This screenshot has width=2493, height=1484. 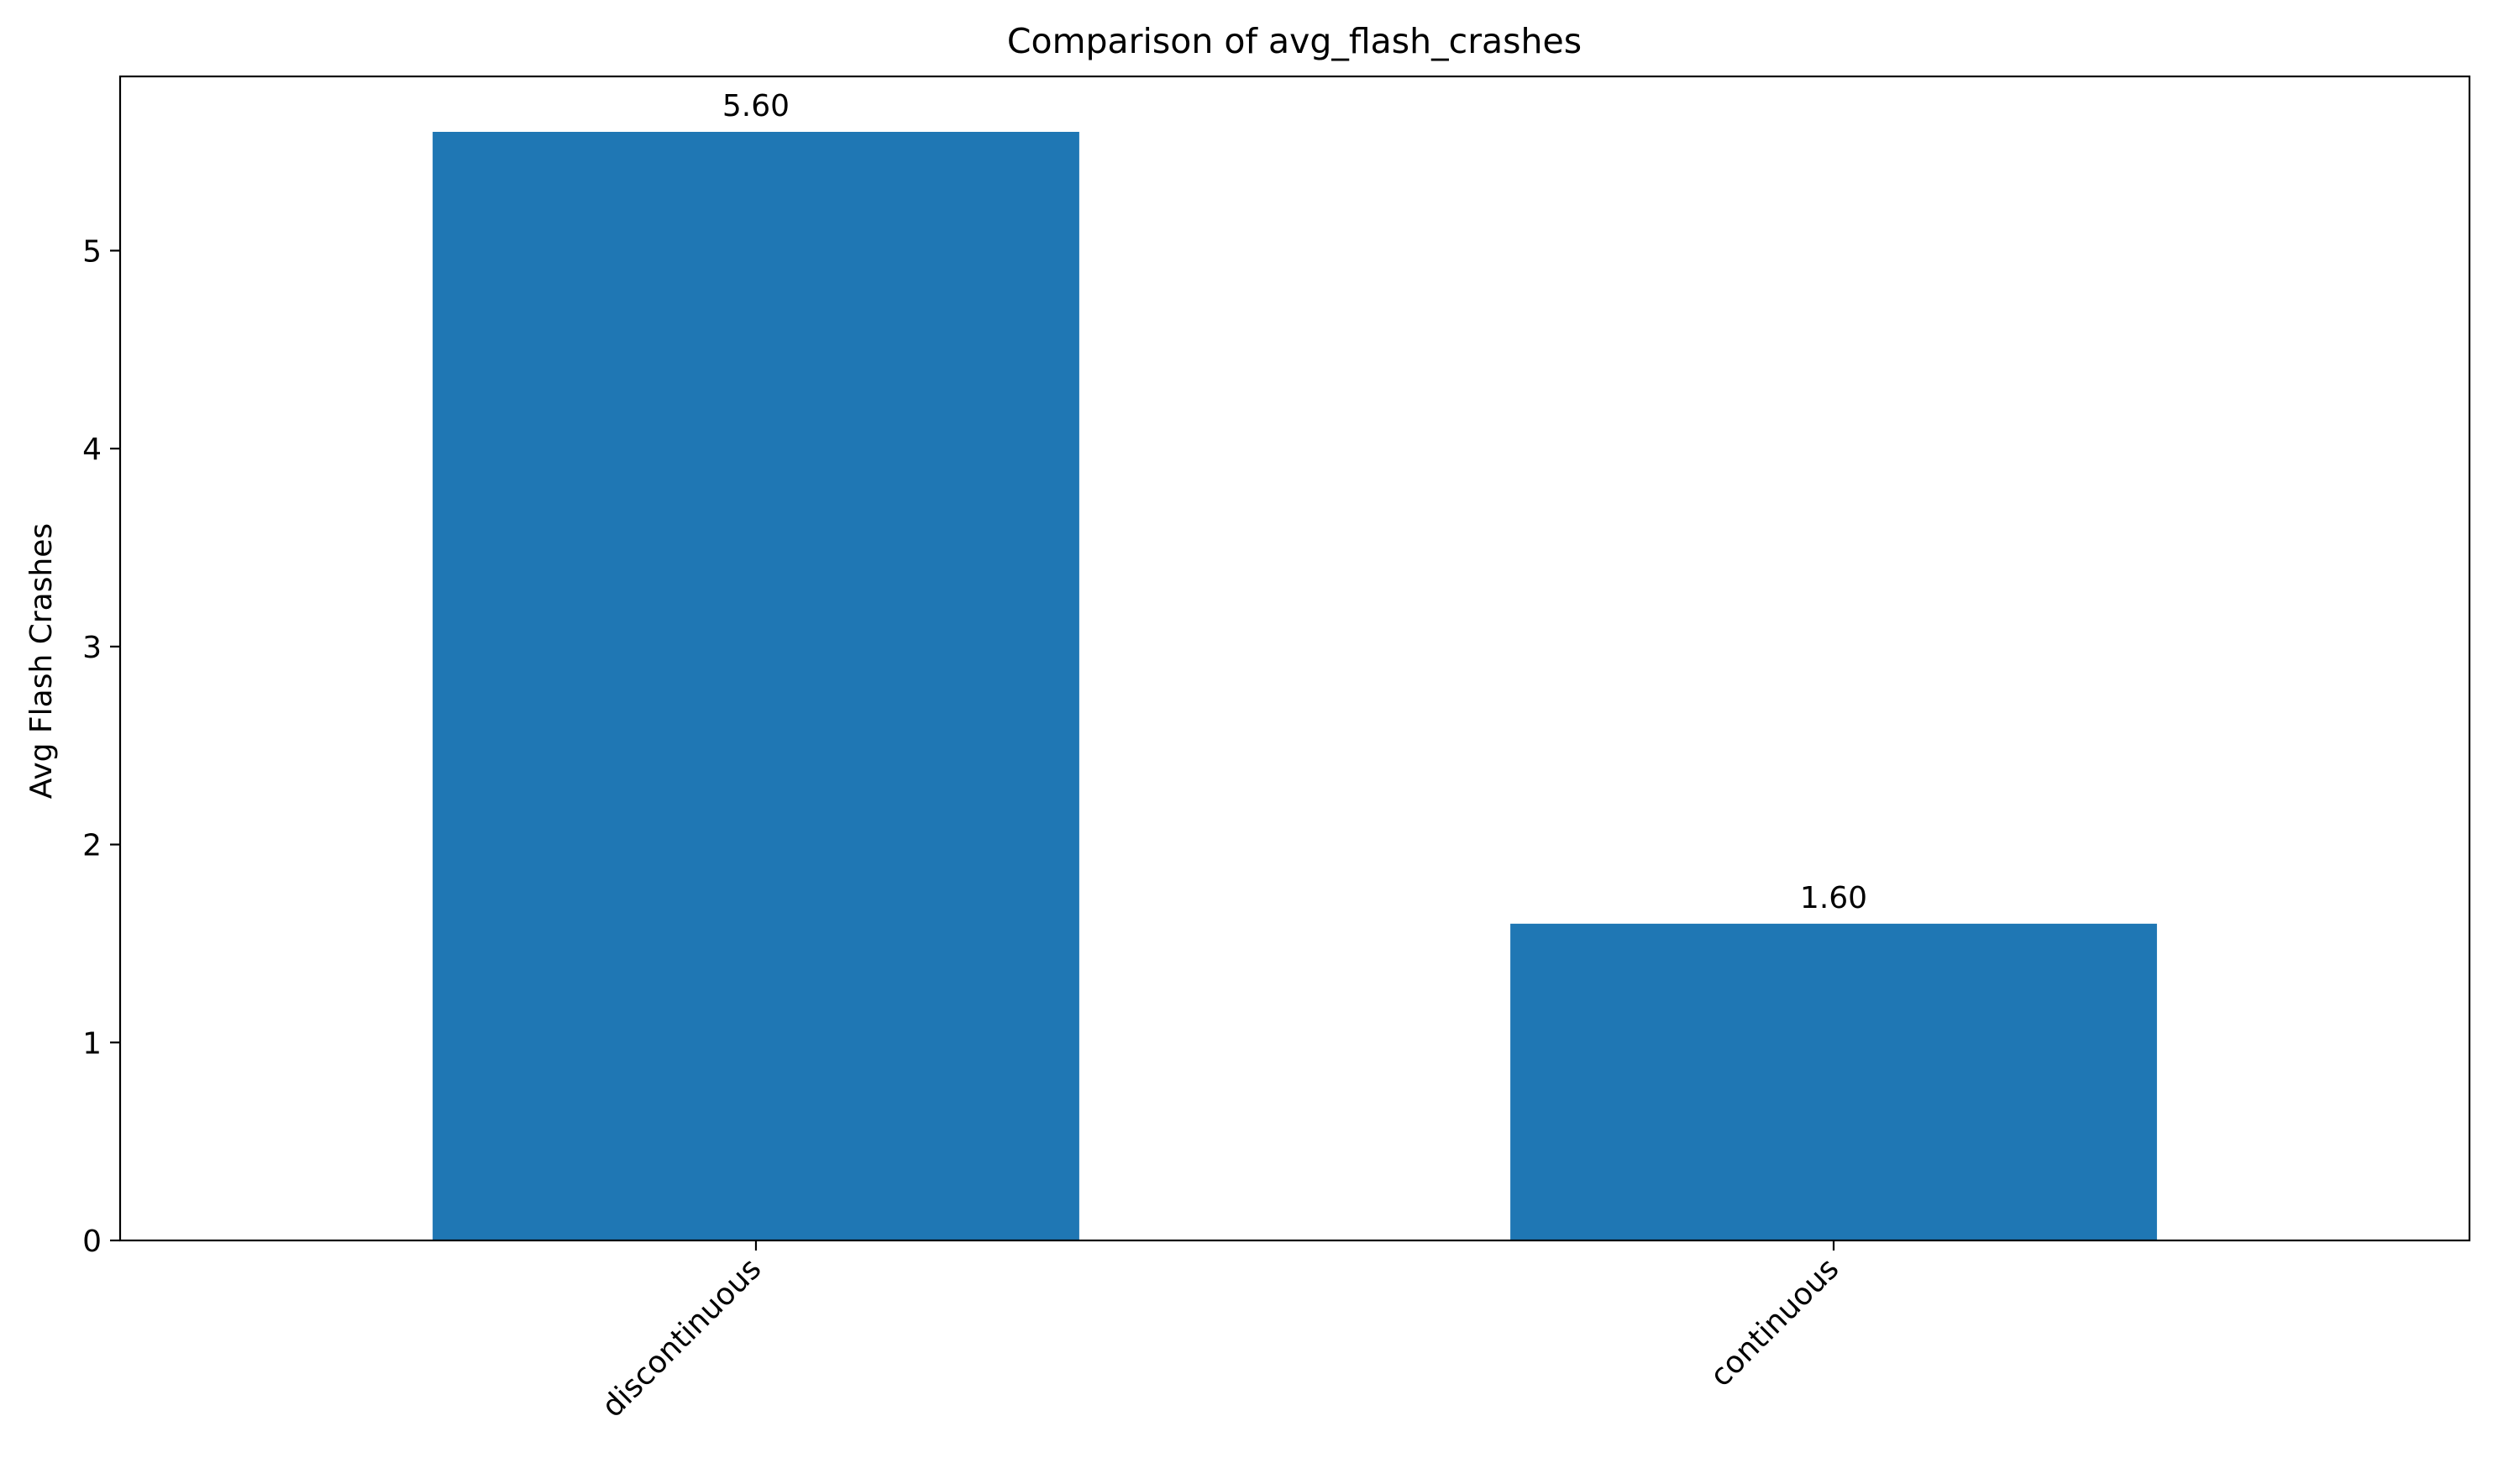 I want to click on y-tick-label: 3, so click(x=92, y=648).